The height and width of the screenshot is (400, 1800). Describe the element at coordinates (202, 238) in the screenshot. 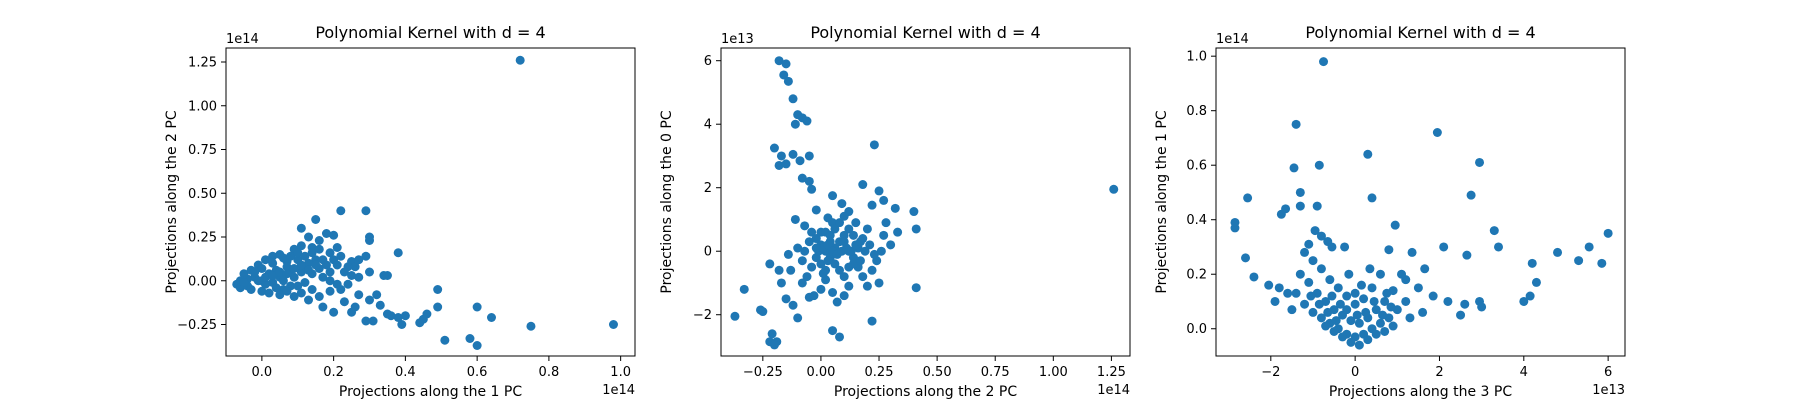

I see `y-tick-label: 0.25` at that location.